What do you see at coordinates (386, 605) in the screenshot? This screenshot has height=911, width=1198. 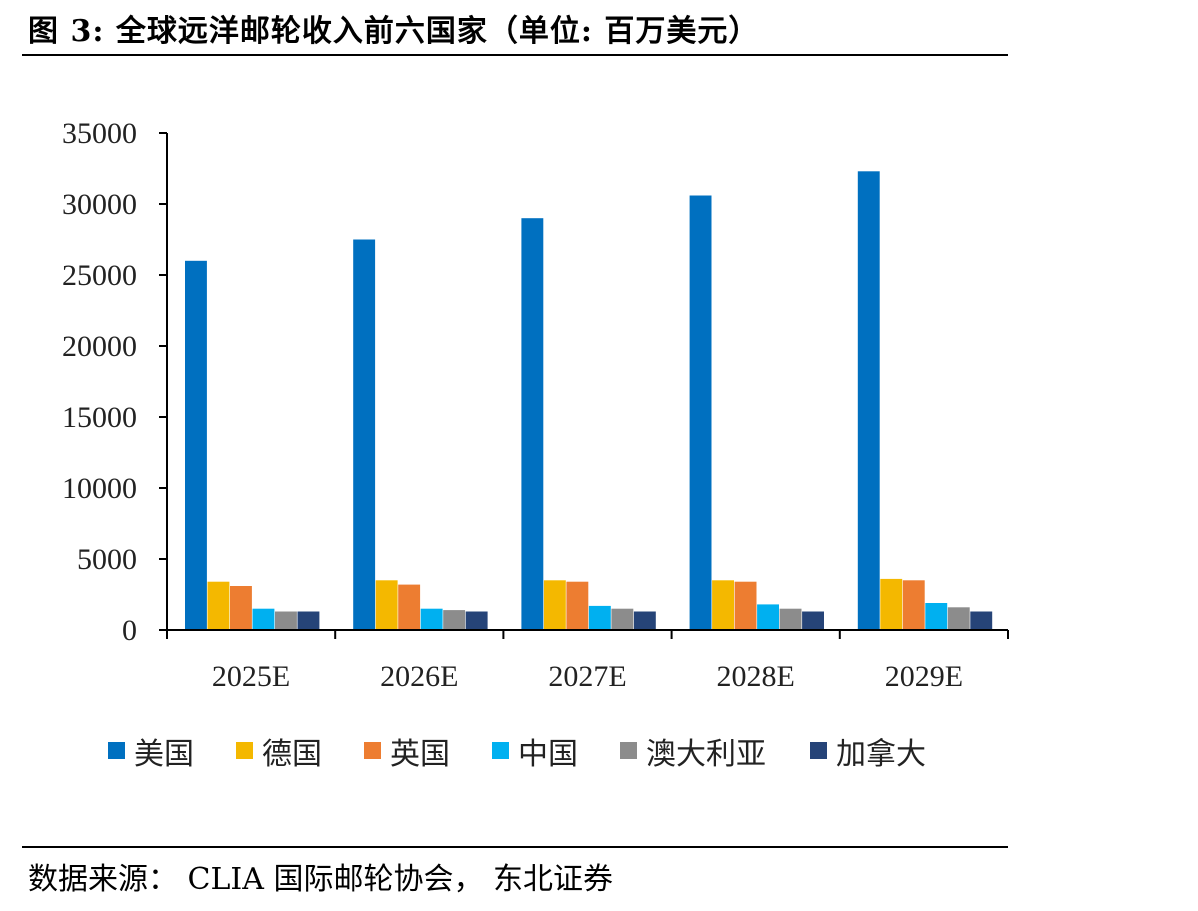 I see `bar-德国-2026E` at bounding box center [386, 605].